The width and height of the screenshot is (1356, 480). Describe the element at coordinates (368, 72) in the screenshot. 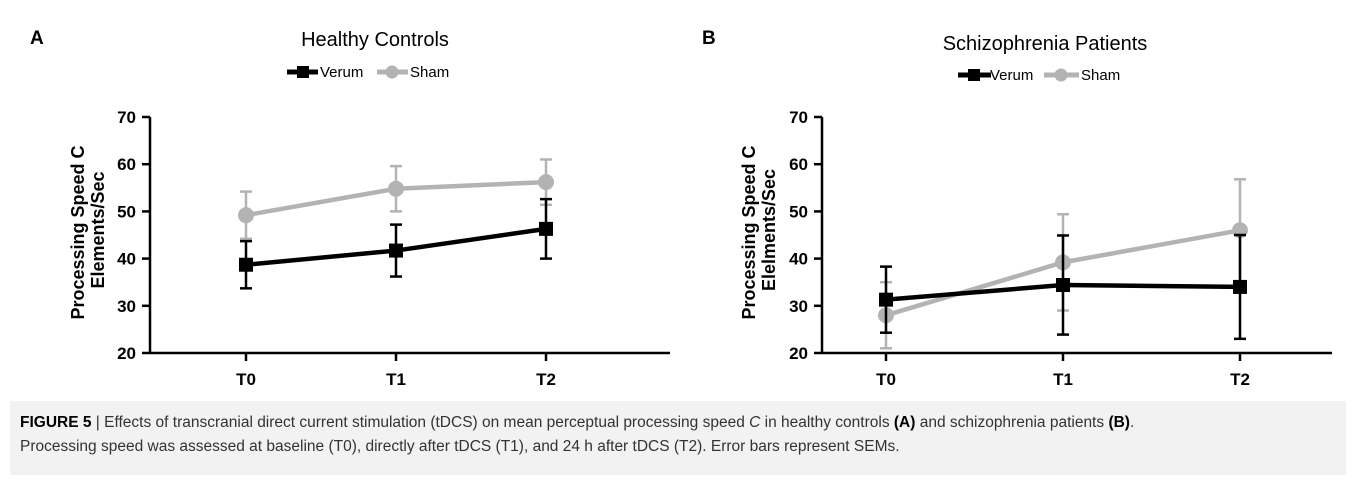

I see `panel-a-legend: Verum Sham` at that location.